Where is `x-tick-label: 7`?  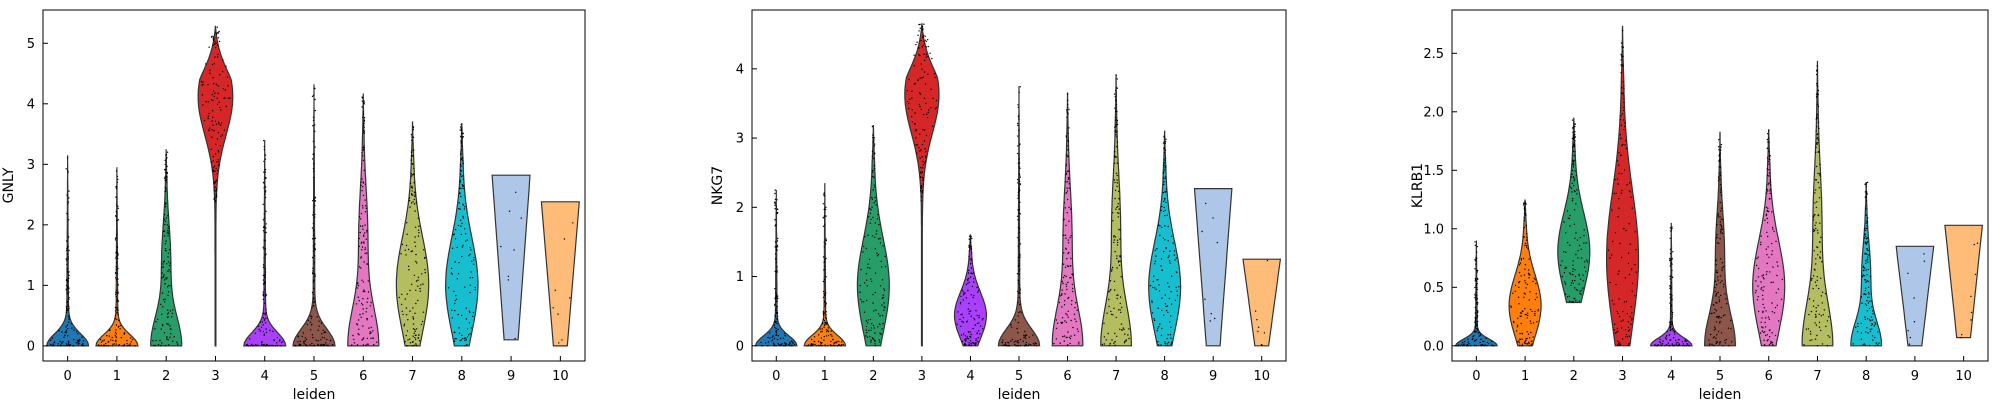
x-tick-label: 7 is located at coordinates (412, 376).